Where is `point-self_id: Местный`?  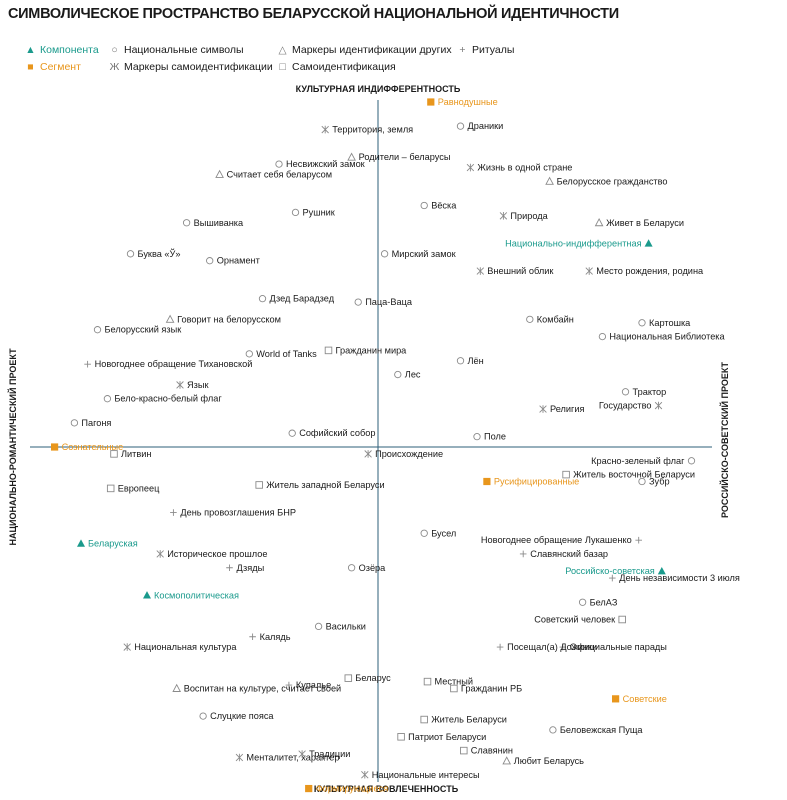
point-self_id: Местный is located at coordinates (448, 682).